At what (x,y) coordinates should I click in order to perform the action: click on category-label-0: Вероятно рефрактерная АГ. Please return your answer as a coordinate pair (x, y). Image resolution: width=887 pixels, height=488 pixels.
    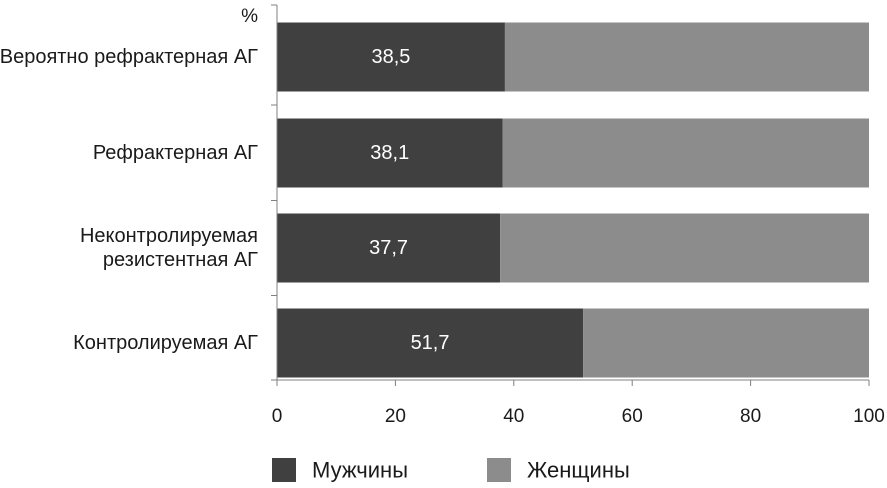
    Looking at the image, I should click on (129, 57).